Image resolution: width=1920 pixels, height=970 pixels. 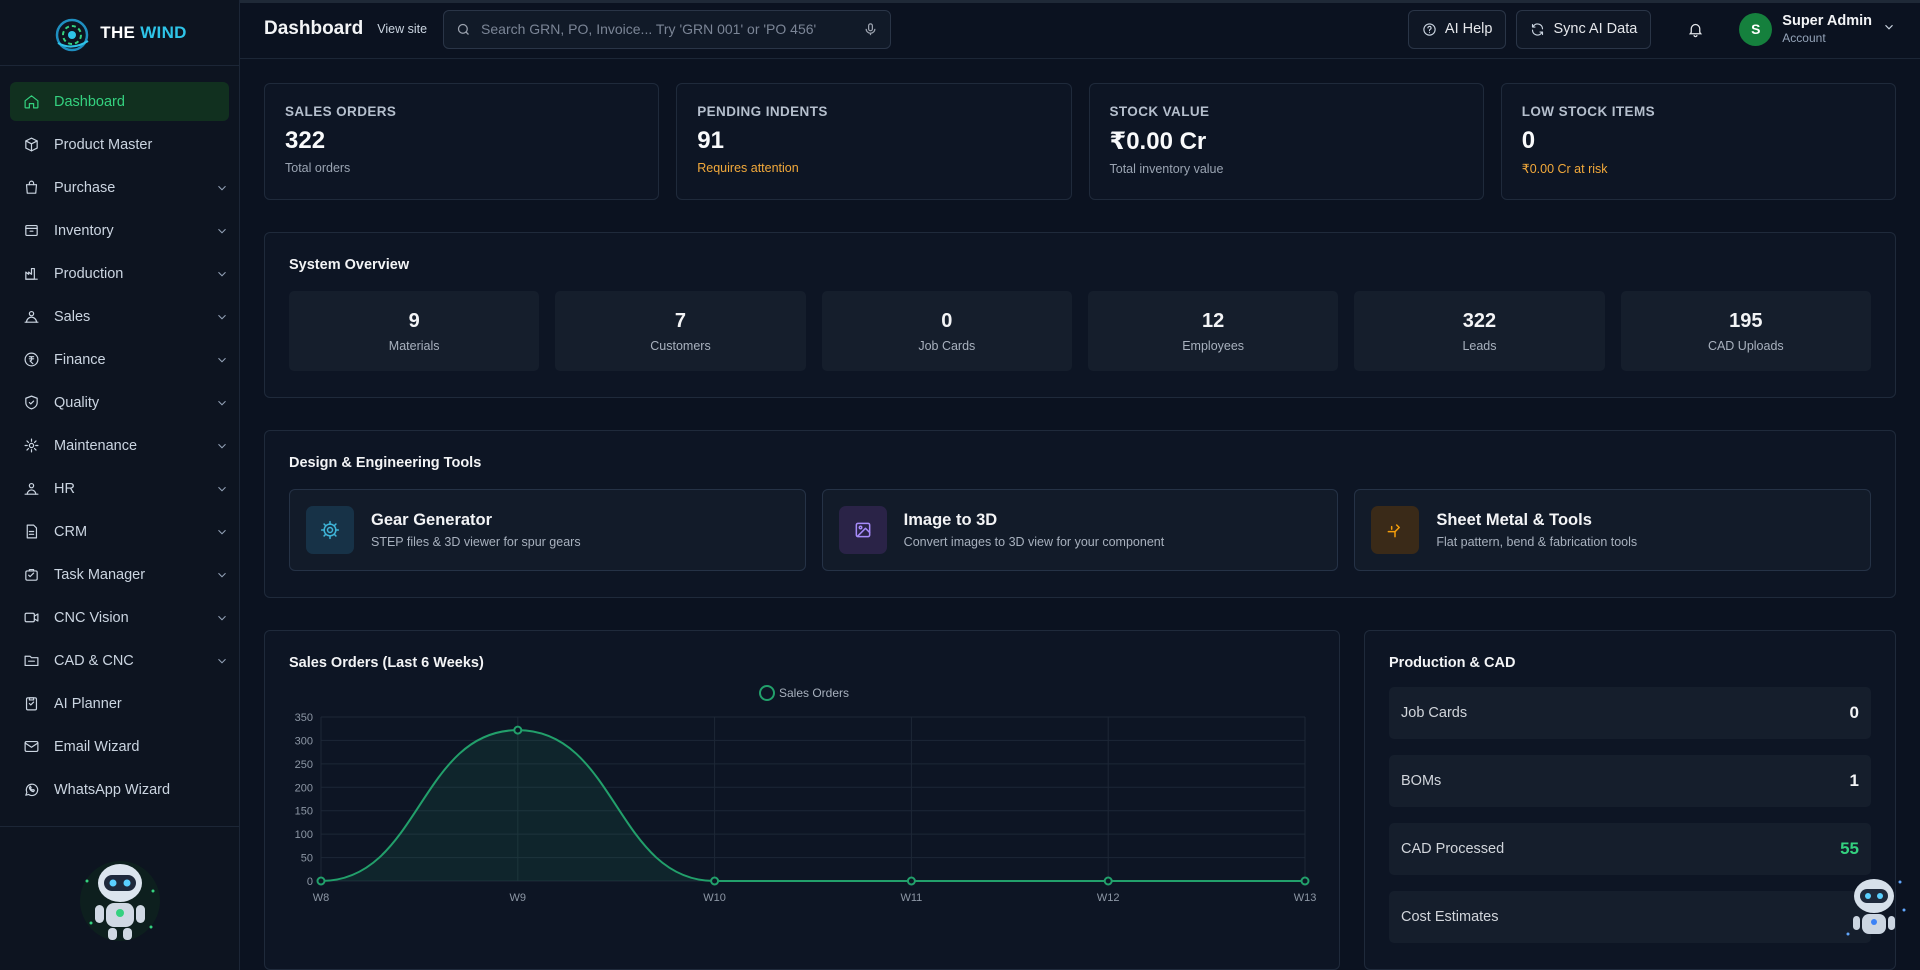 I want to click on overview-label: CAD Uploads, so click(x=1745, y=345).